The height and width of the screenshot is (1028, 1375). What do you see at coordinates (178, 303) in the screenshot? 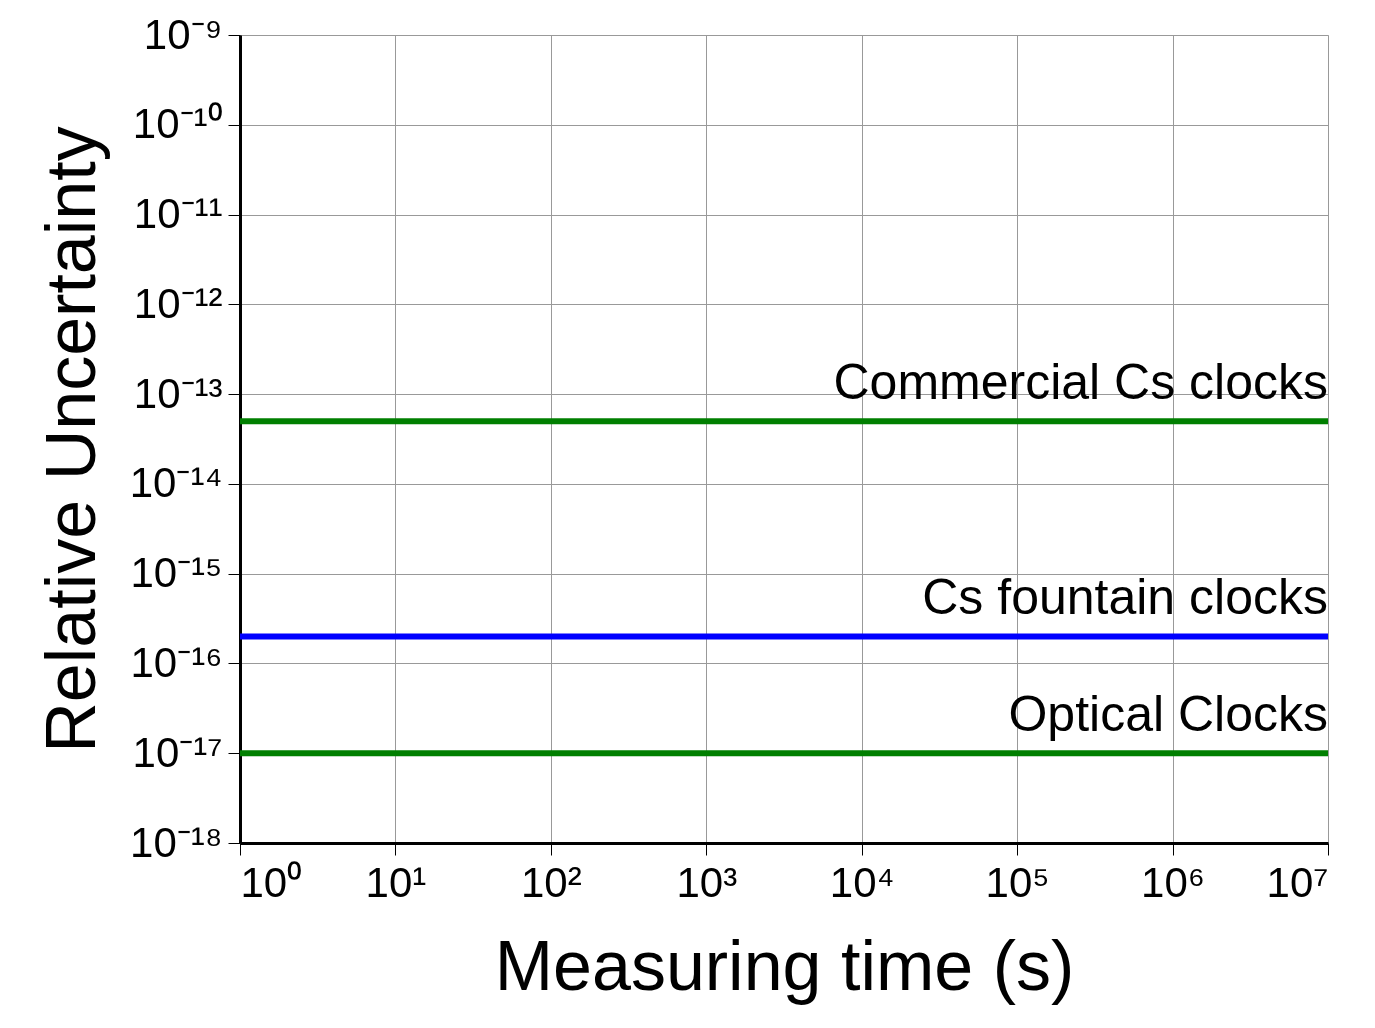
I see `y-tick-label: 10⁻¹²` at bounding box center [178, 303].